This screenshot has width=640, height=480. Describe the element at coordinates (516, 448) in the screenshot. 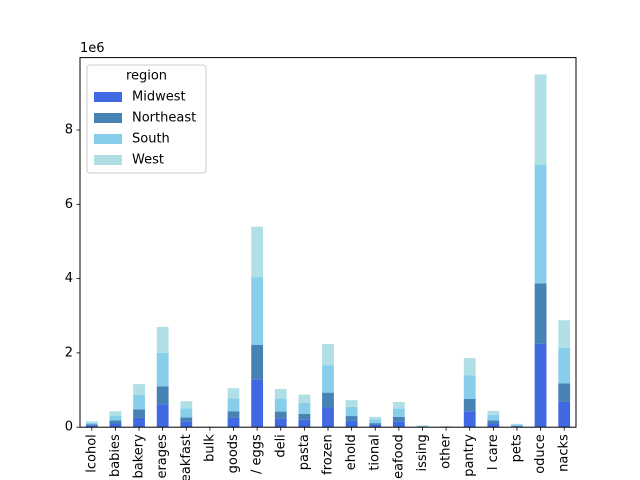

I see `x-tick-label: pets` at that location.